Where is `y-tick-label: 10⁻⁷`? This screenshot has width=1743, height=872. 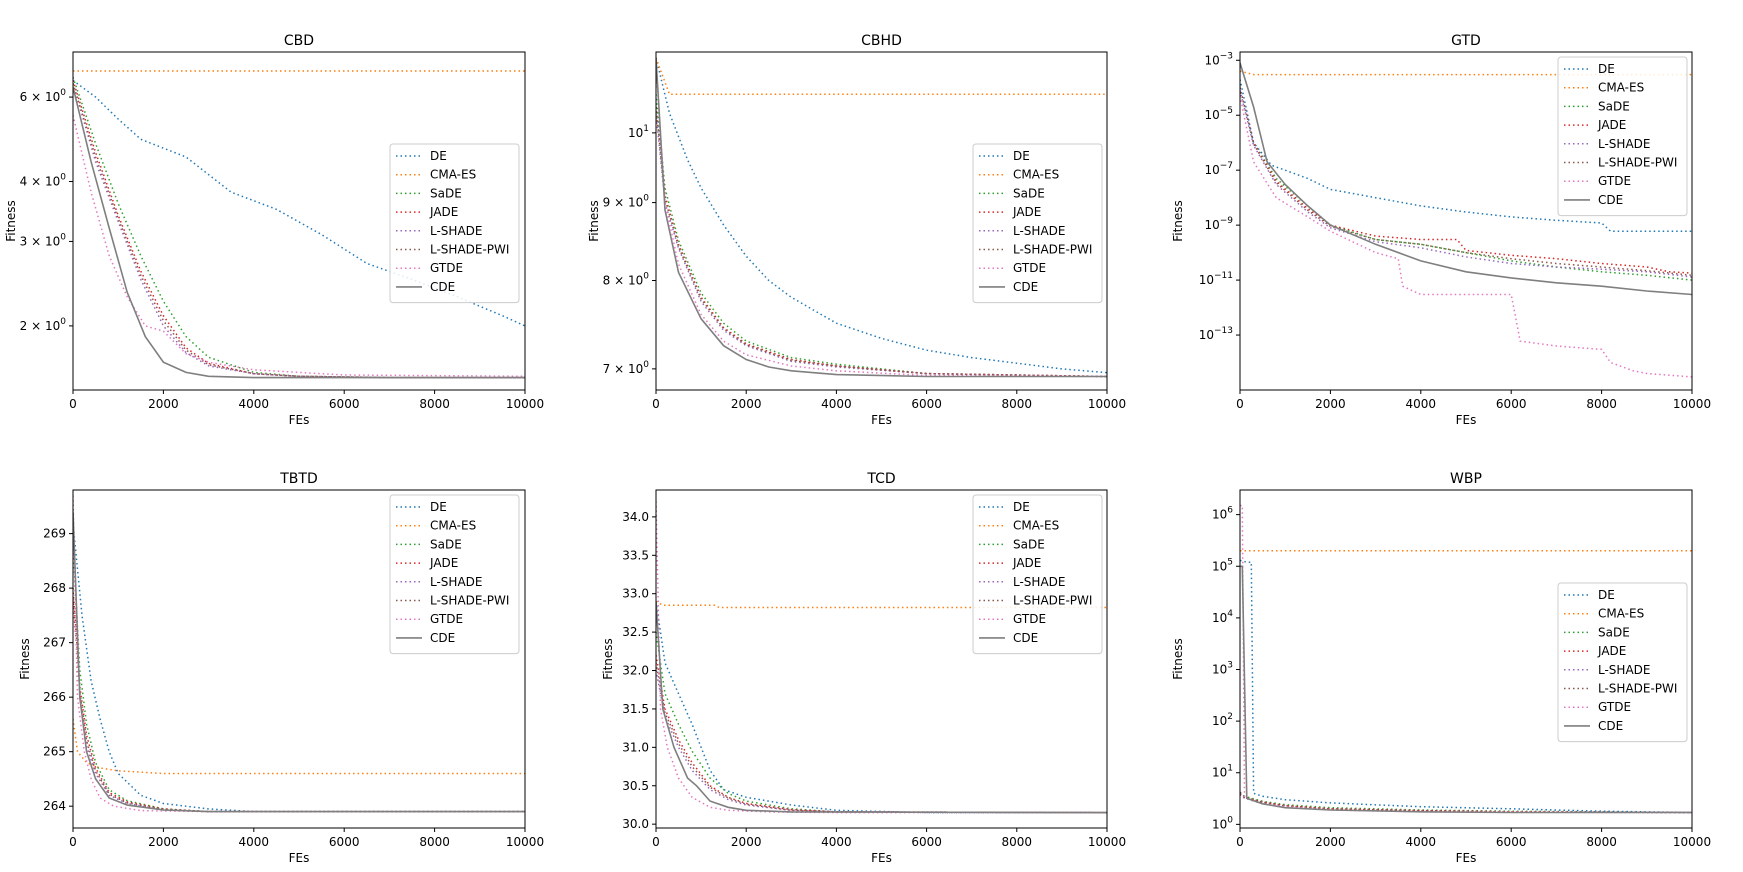 y-tick-label: 10⁻⁷ is located at coordinates (1218, 169).